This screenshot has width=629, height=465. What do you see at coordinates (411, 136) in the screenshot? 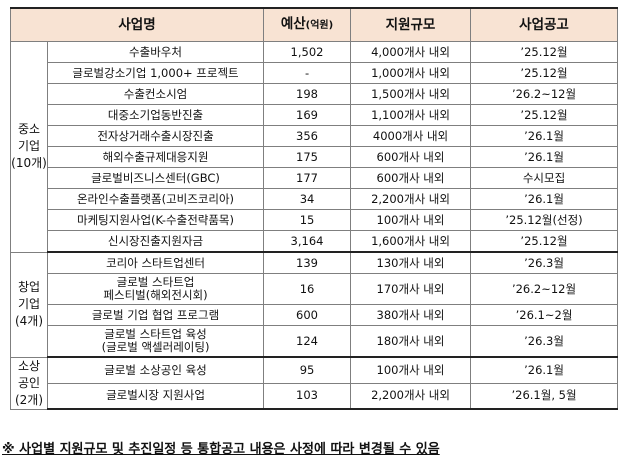
I see `scale-cell: 4000개사 내외` at bounding box center [411, 136].